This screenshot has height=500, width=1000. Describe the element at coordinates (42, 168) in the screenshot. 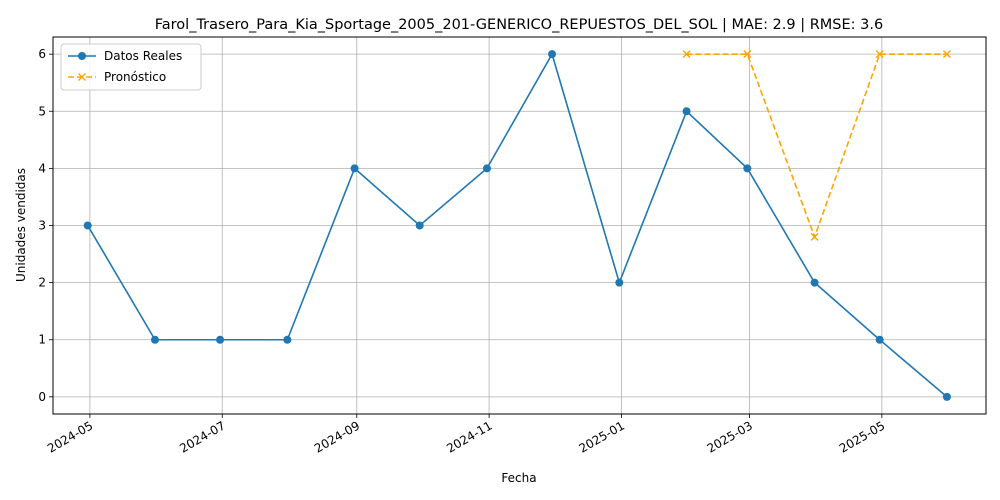

I see `y-tick-label: 4` at that location.